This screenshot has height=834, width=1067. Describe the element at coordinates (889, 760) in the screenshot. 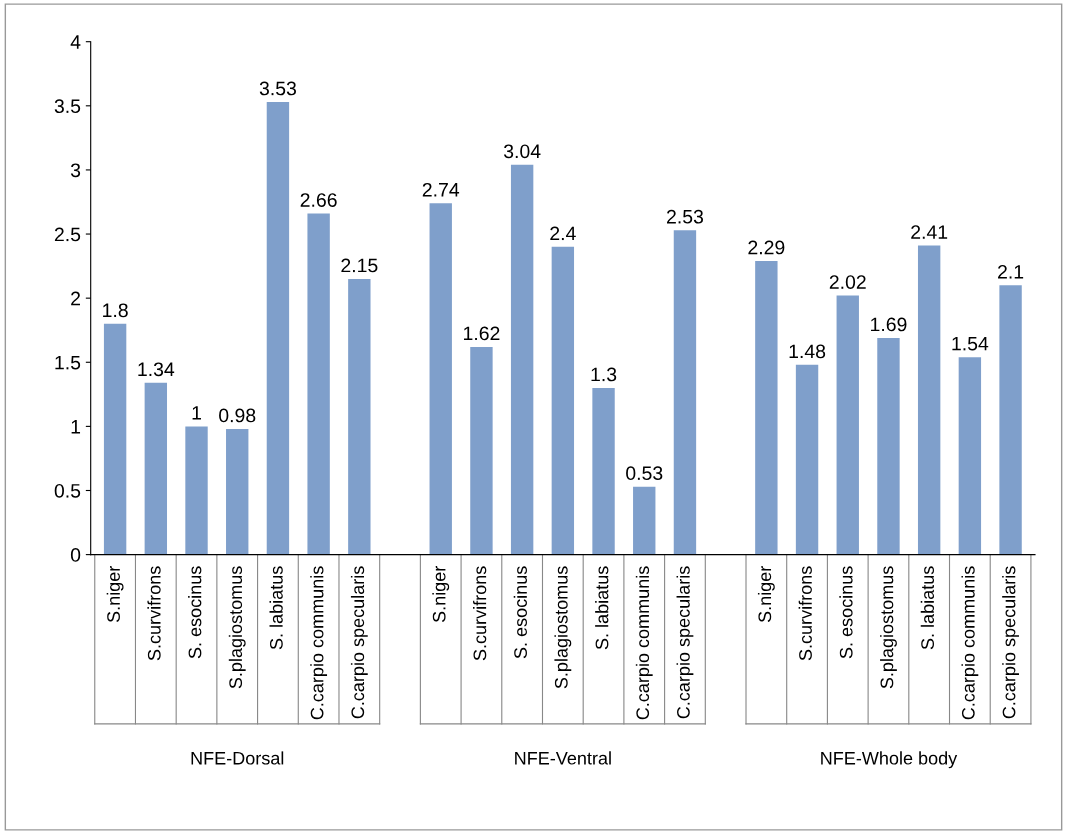

I see `text: NFE-Whole body` at that location.